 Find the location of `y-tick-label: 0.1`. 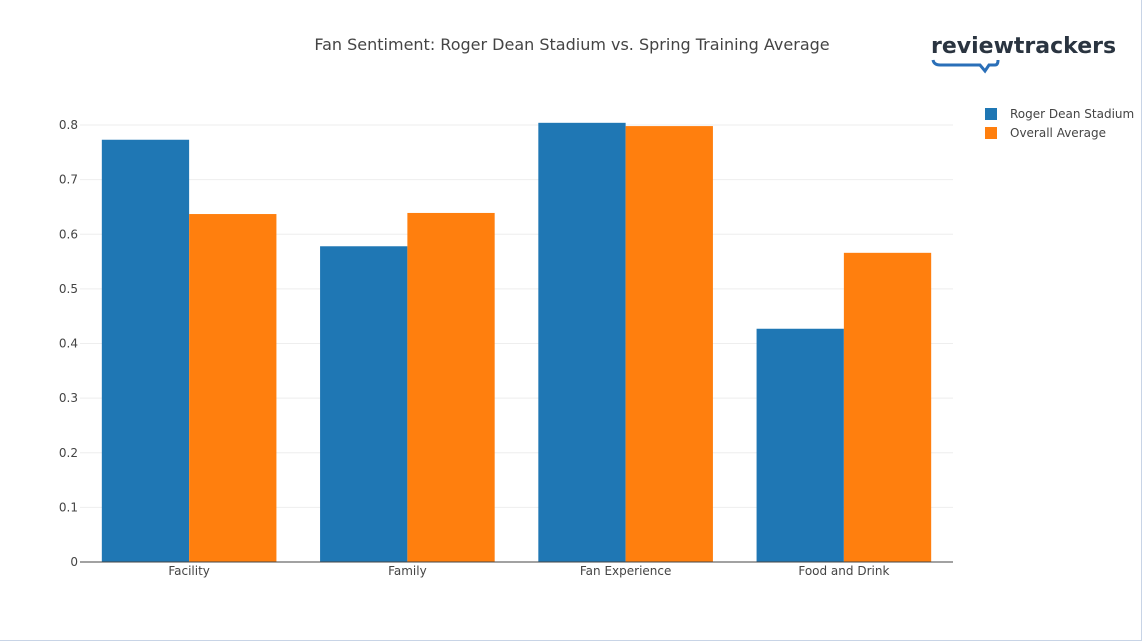

y-tick-label: 0.1 is located at coordinates (68, 507).